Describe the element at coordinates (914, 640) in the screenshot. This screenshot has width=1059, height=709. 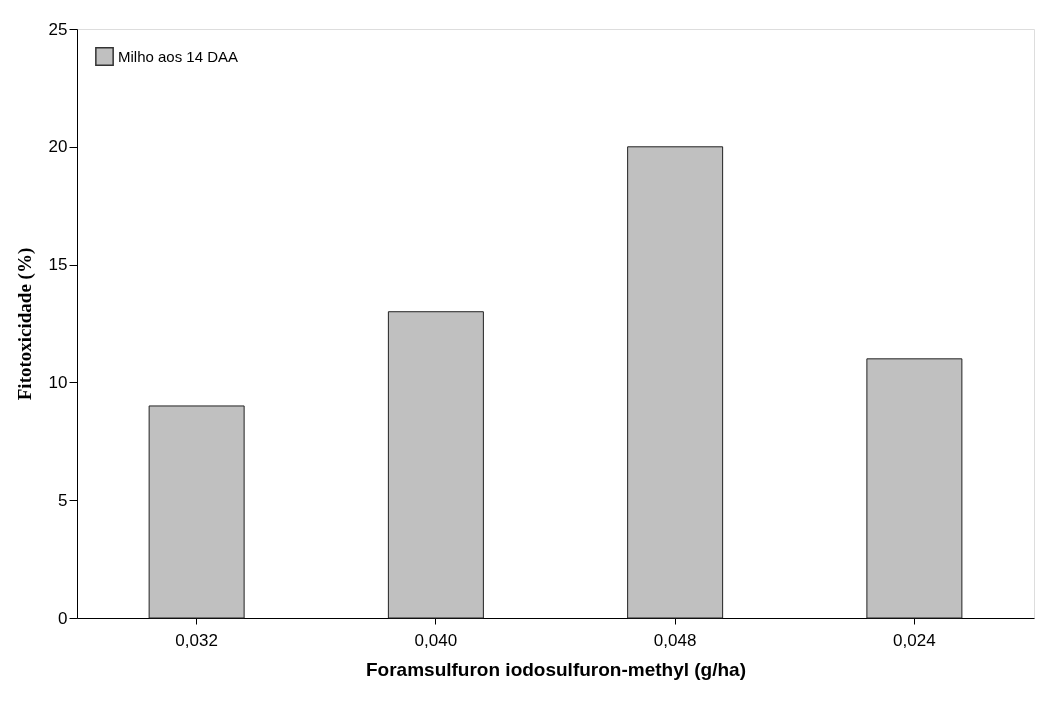
I see `x-tick-label: 0,024` at that location.